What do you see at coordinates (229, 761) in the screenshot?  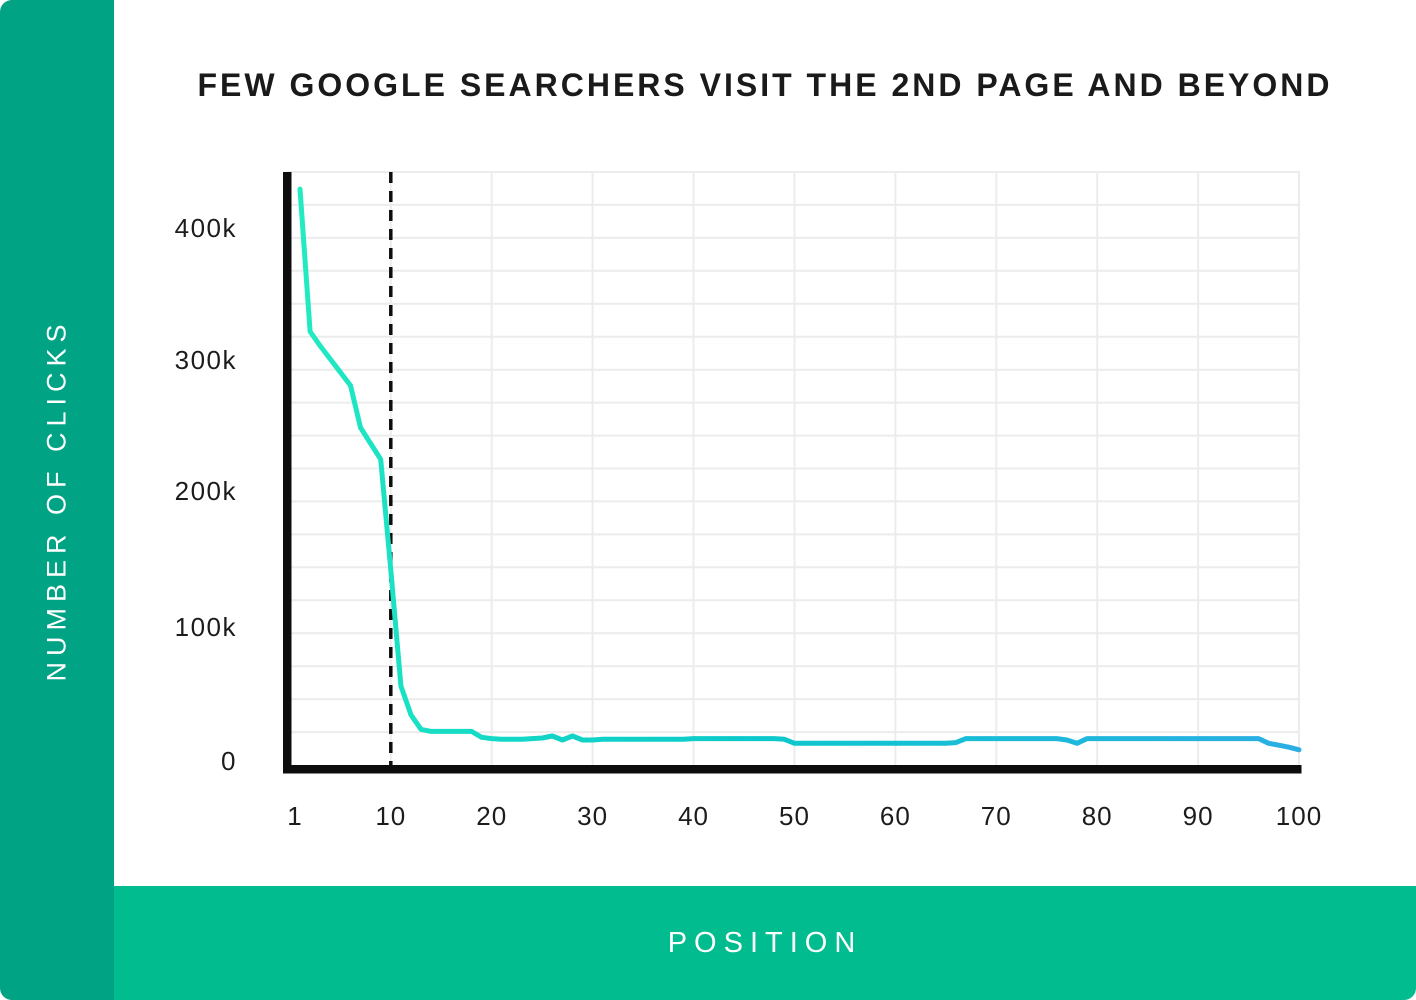 I see `y-tick-label: 0` at bounding box center [229, 761].